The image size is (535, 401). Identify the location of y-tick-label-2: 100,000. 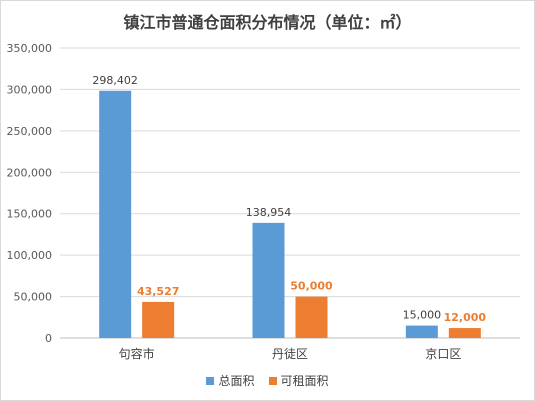
(30, 255).